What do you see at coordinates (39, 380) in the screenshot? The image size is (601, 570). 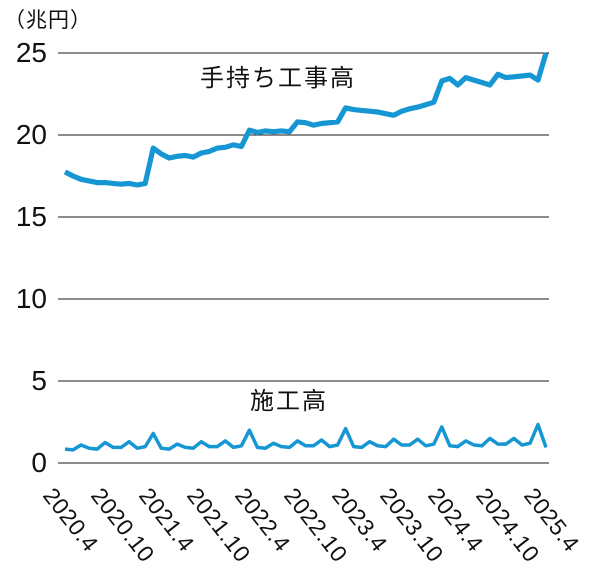 I see `y-tick-5: 5` at bounding box center [39, 380].